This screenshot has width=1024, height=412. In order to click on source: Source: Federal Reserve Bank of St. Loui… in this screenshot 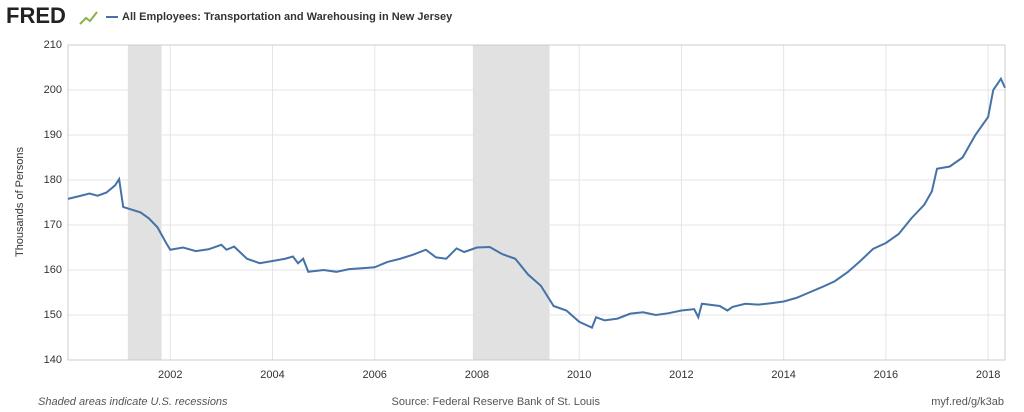, I will do `click(496, 402)`.